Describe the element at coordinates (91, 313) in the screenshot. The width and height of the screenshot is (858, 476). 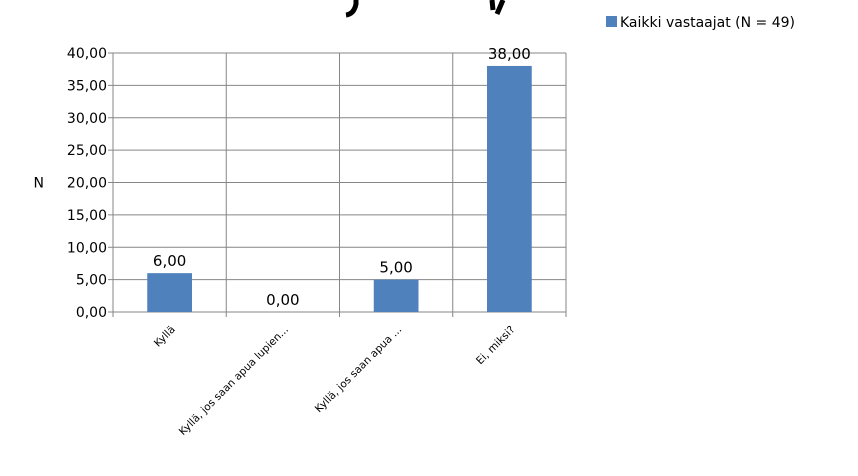
I see `y-tick-label: 0,00` at that location.